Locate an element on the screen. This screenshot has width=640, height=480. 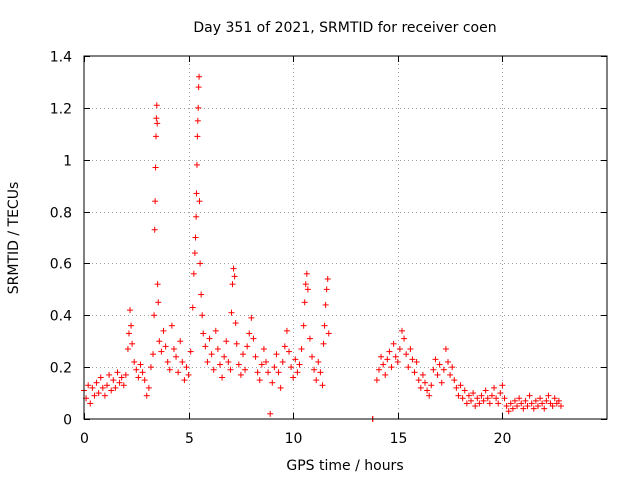
y-tick-label: 0.4 is located at coordinates (61, 317).